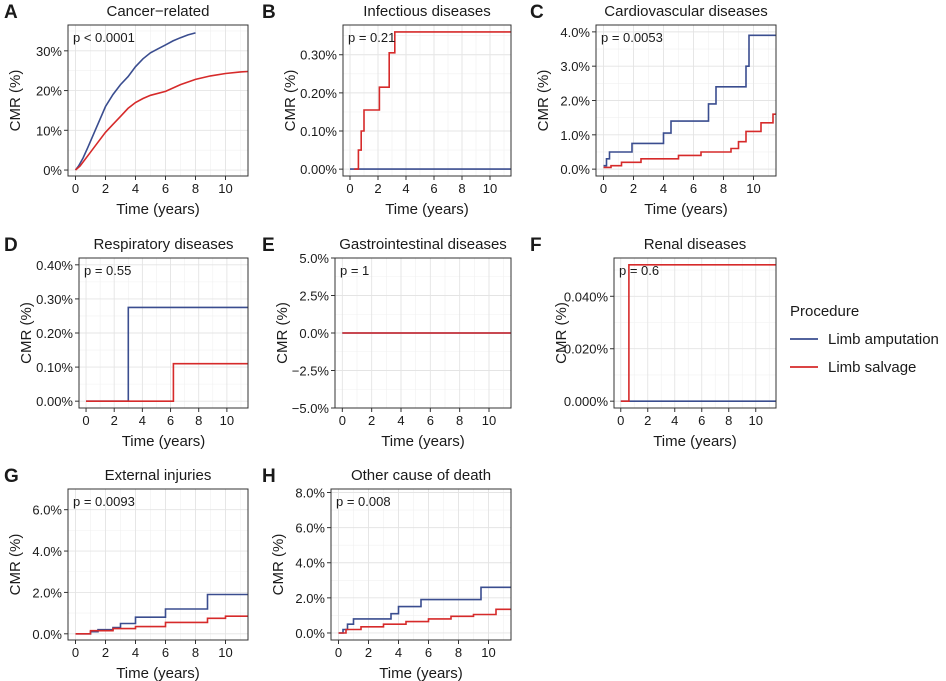 Image resolution: width=946 pixels, height=681 pixels. Describe the element at coordinates (314, 296) in the screenshot. I see `y-tick-label: 2.5%` at that location.